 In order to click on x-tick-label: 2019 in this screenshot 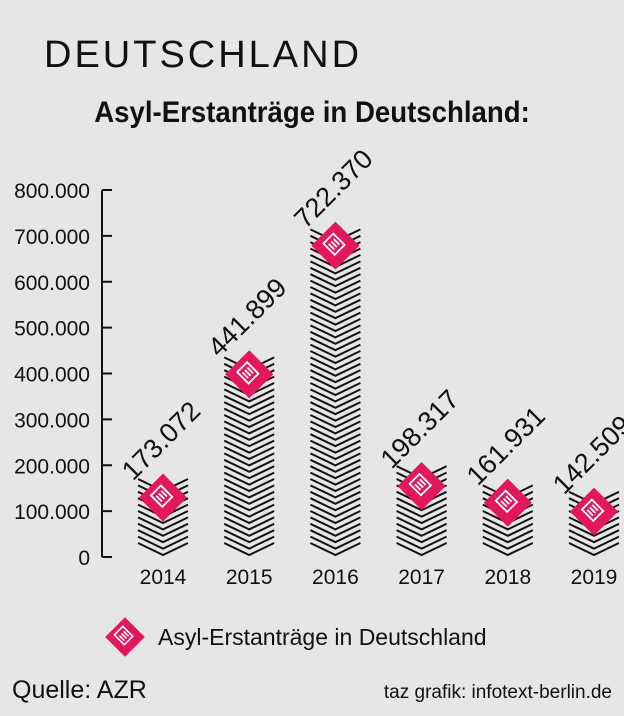, I will do `click(594, 577)`.